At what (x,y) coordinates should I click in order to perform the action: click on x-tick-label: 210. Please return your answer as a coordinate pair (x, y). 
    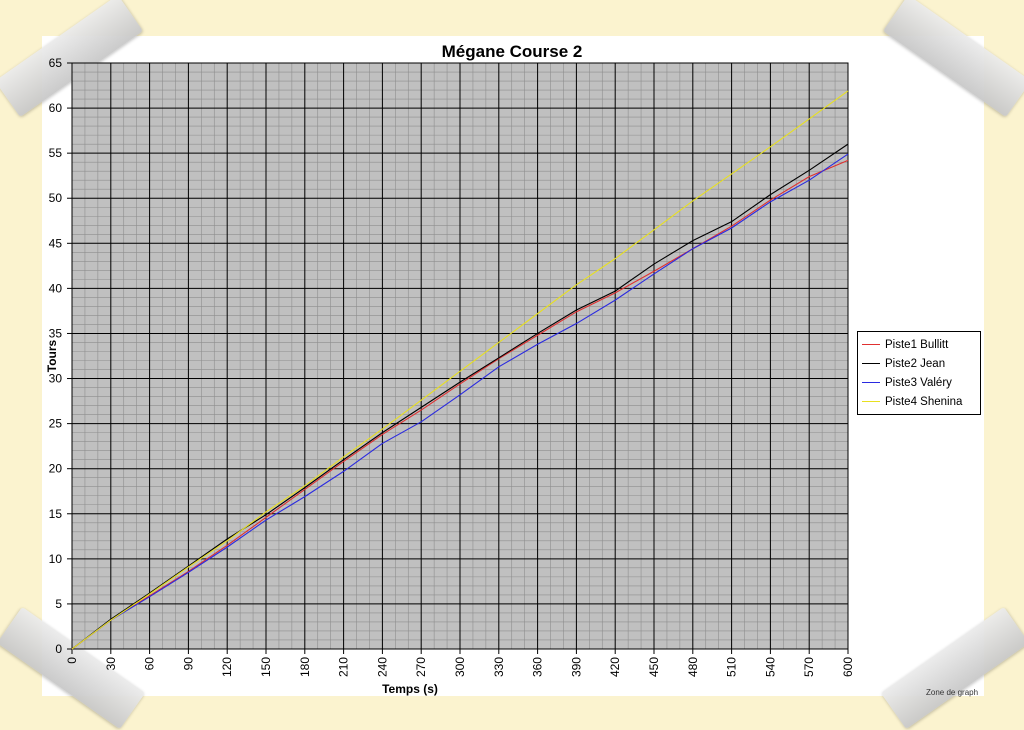
    Looking at the image, I should click on (344, 667).